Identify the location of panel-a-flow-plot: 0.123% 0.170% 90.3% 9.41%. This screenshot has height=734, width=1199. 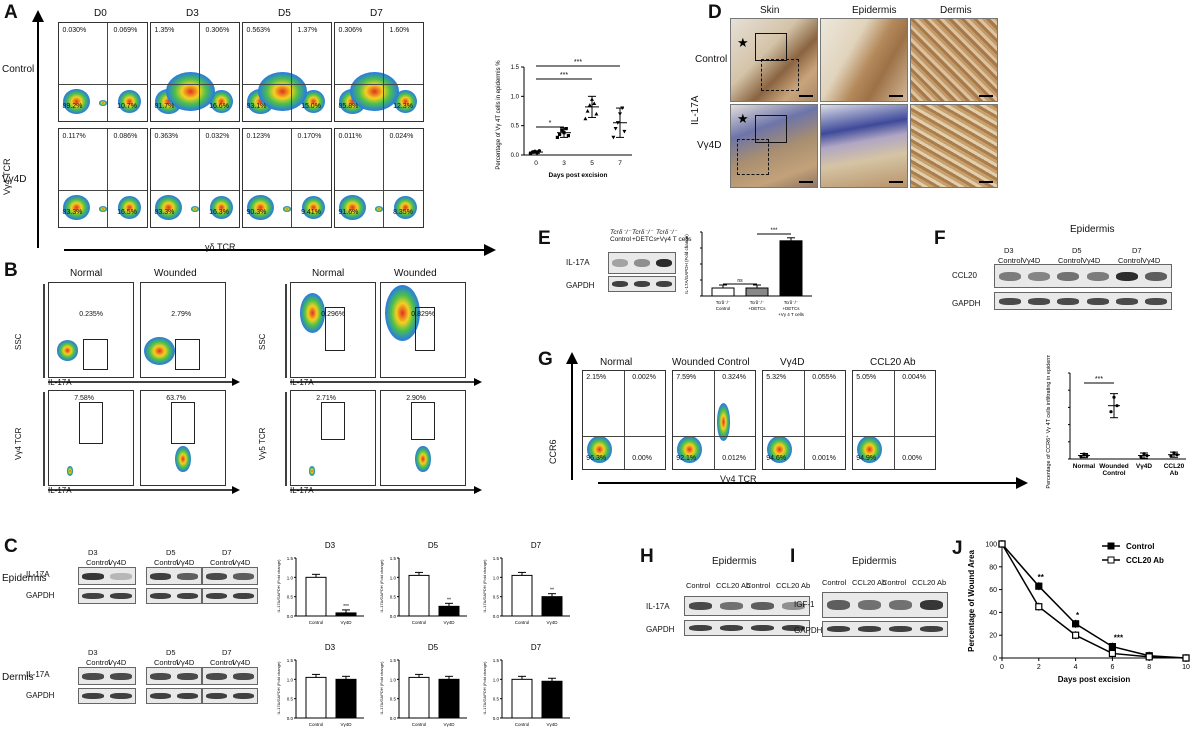
(287, 178).